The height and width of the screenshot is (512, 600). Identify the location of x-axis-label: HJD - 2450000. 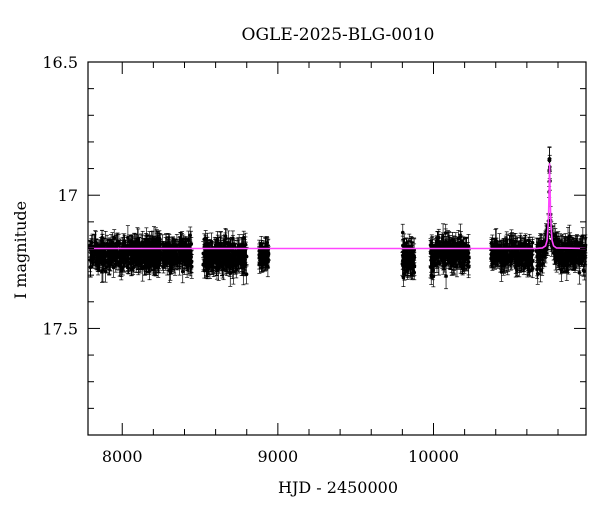
(338, 487).